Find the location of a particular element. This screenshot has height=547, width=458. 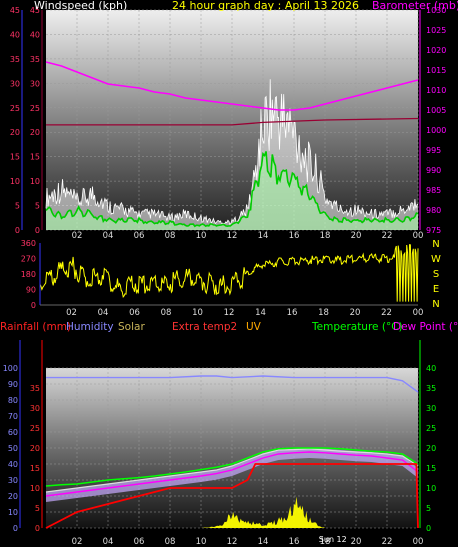

wind-y2-tick-15: 15 is located at coordinates (35, 157).